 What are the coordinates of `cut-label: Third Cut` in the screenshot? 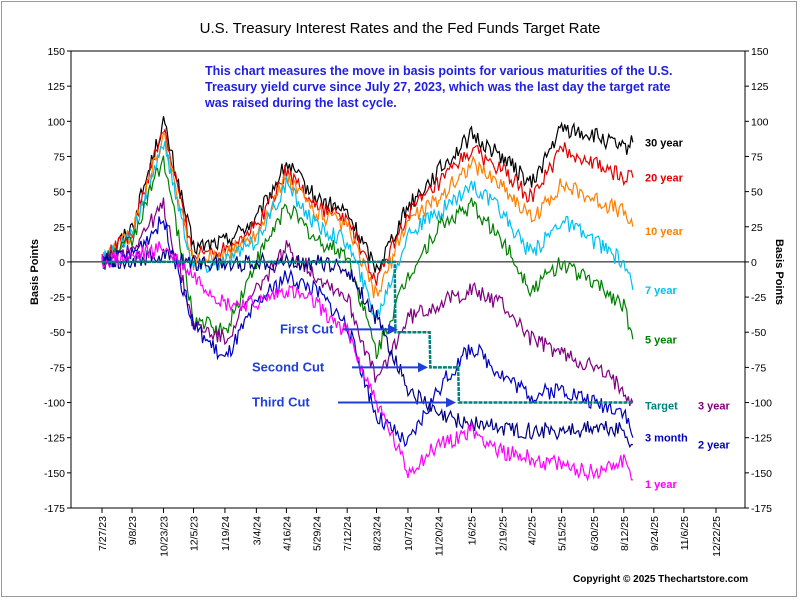 It's located at (281, 402).